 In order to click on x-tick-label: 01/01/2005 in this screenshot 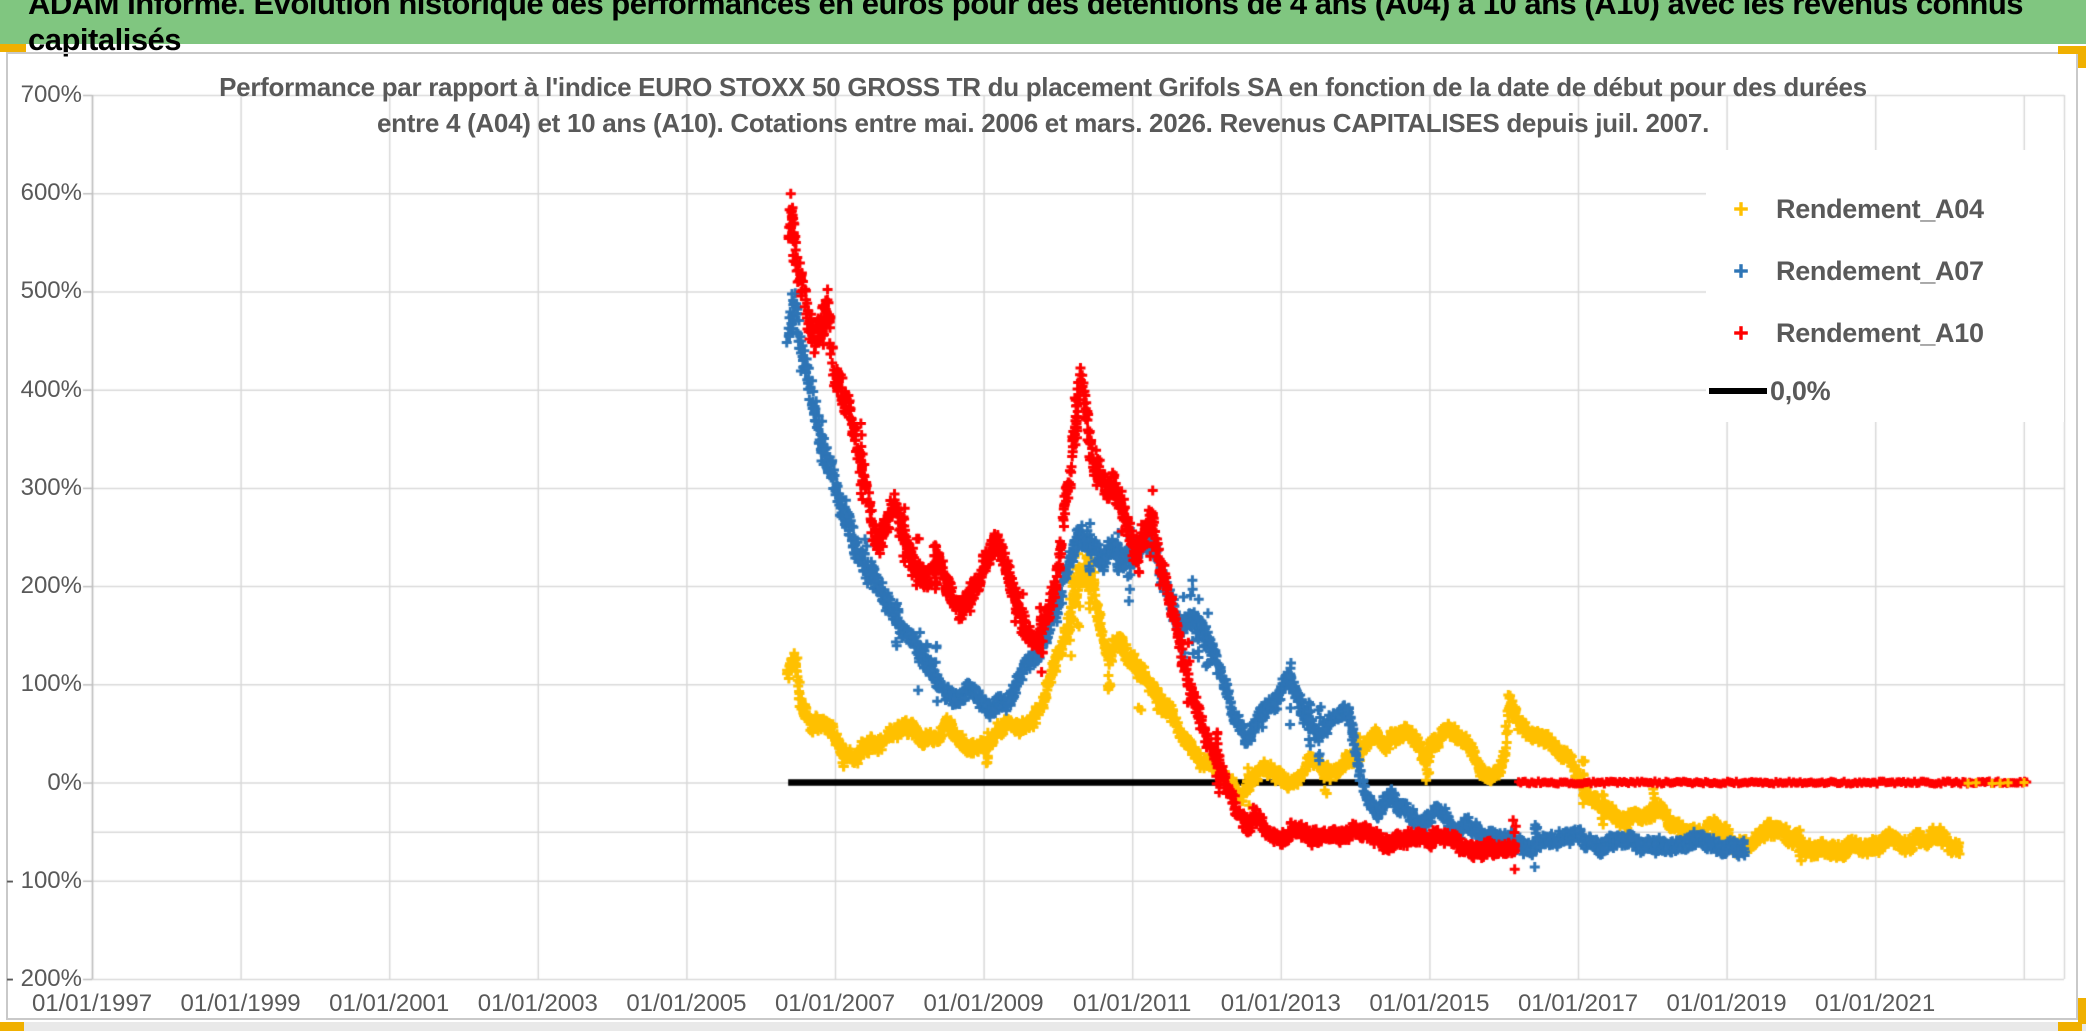, I will do `click(686, 1003)`.